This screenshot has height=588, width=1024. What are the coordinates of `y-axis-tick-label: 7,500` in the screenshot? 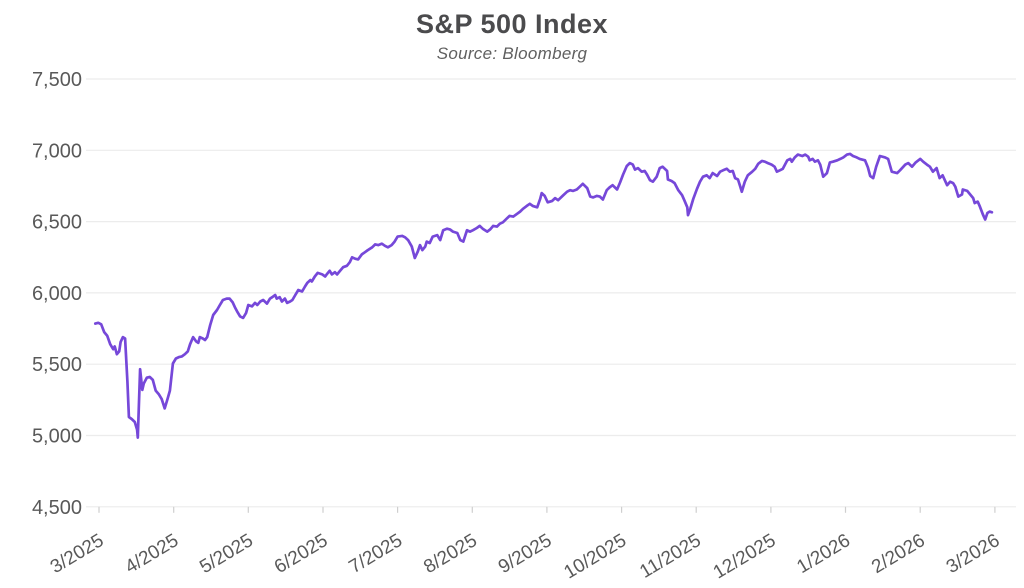 It's located at (57, 80).